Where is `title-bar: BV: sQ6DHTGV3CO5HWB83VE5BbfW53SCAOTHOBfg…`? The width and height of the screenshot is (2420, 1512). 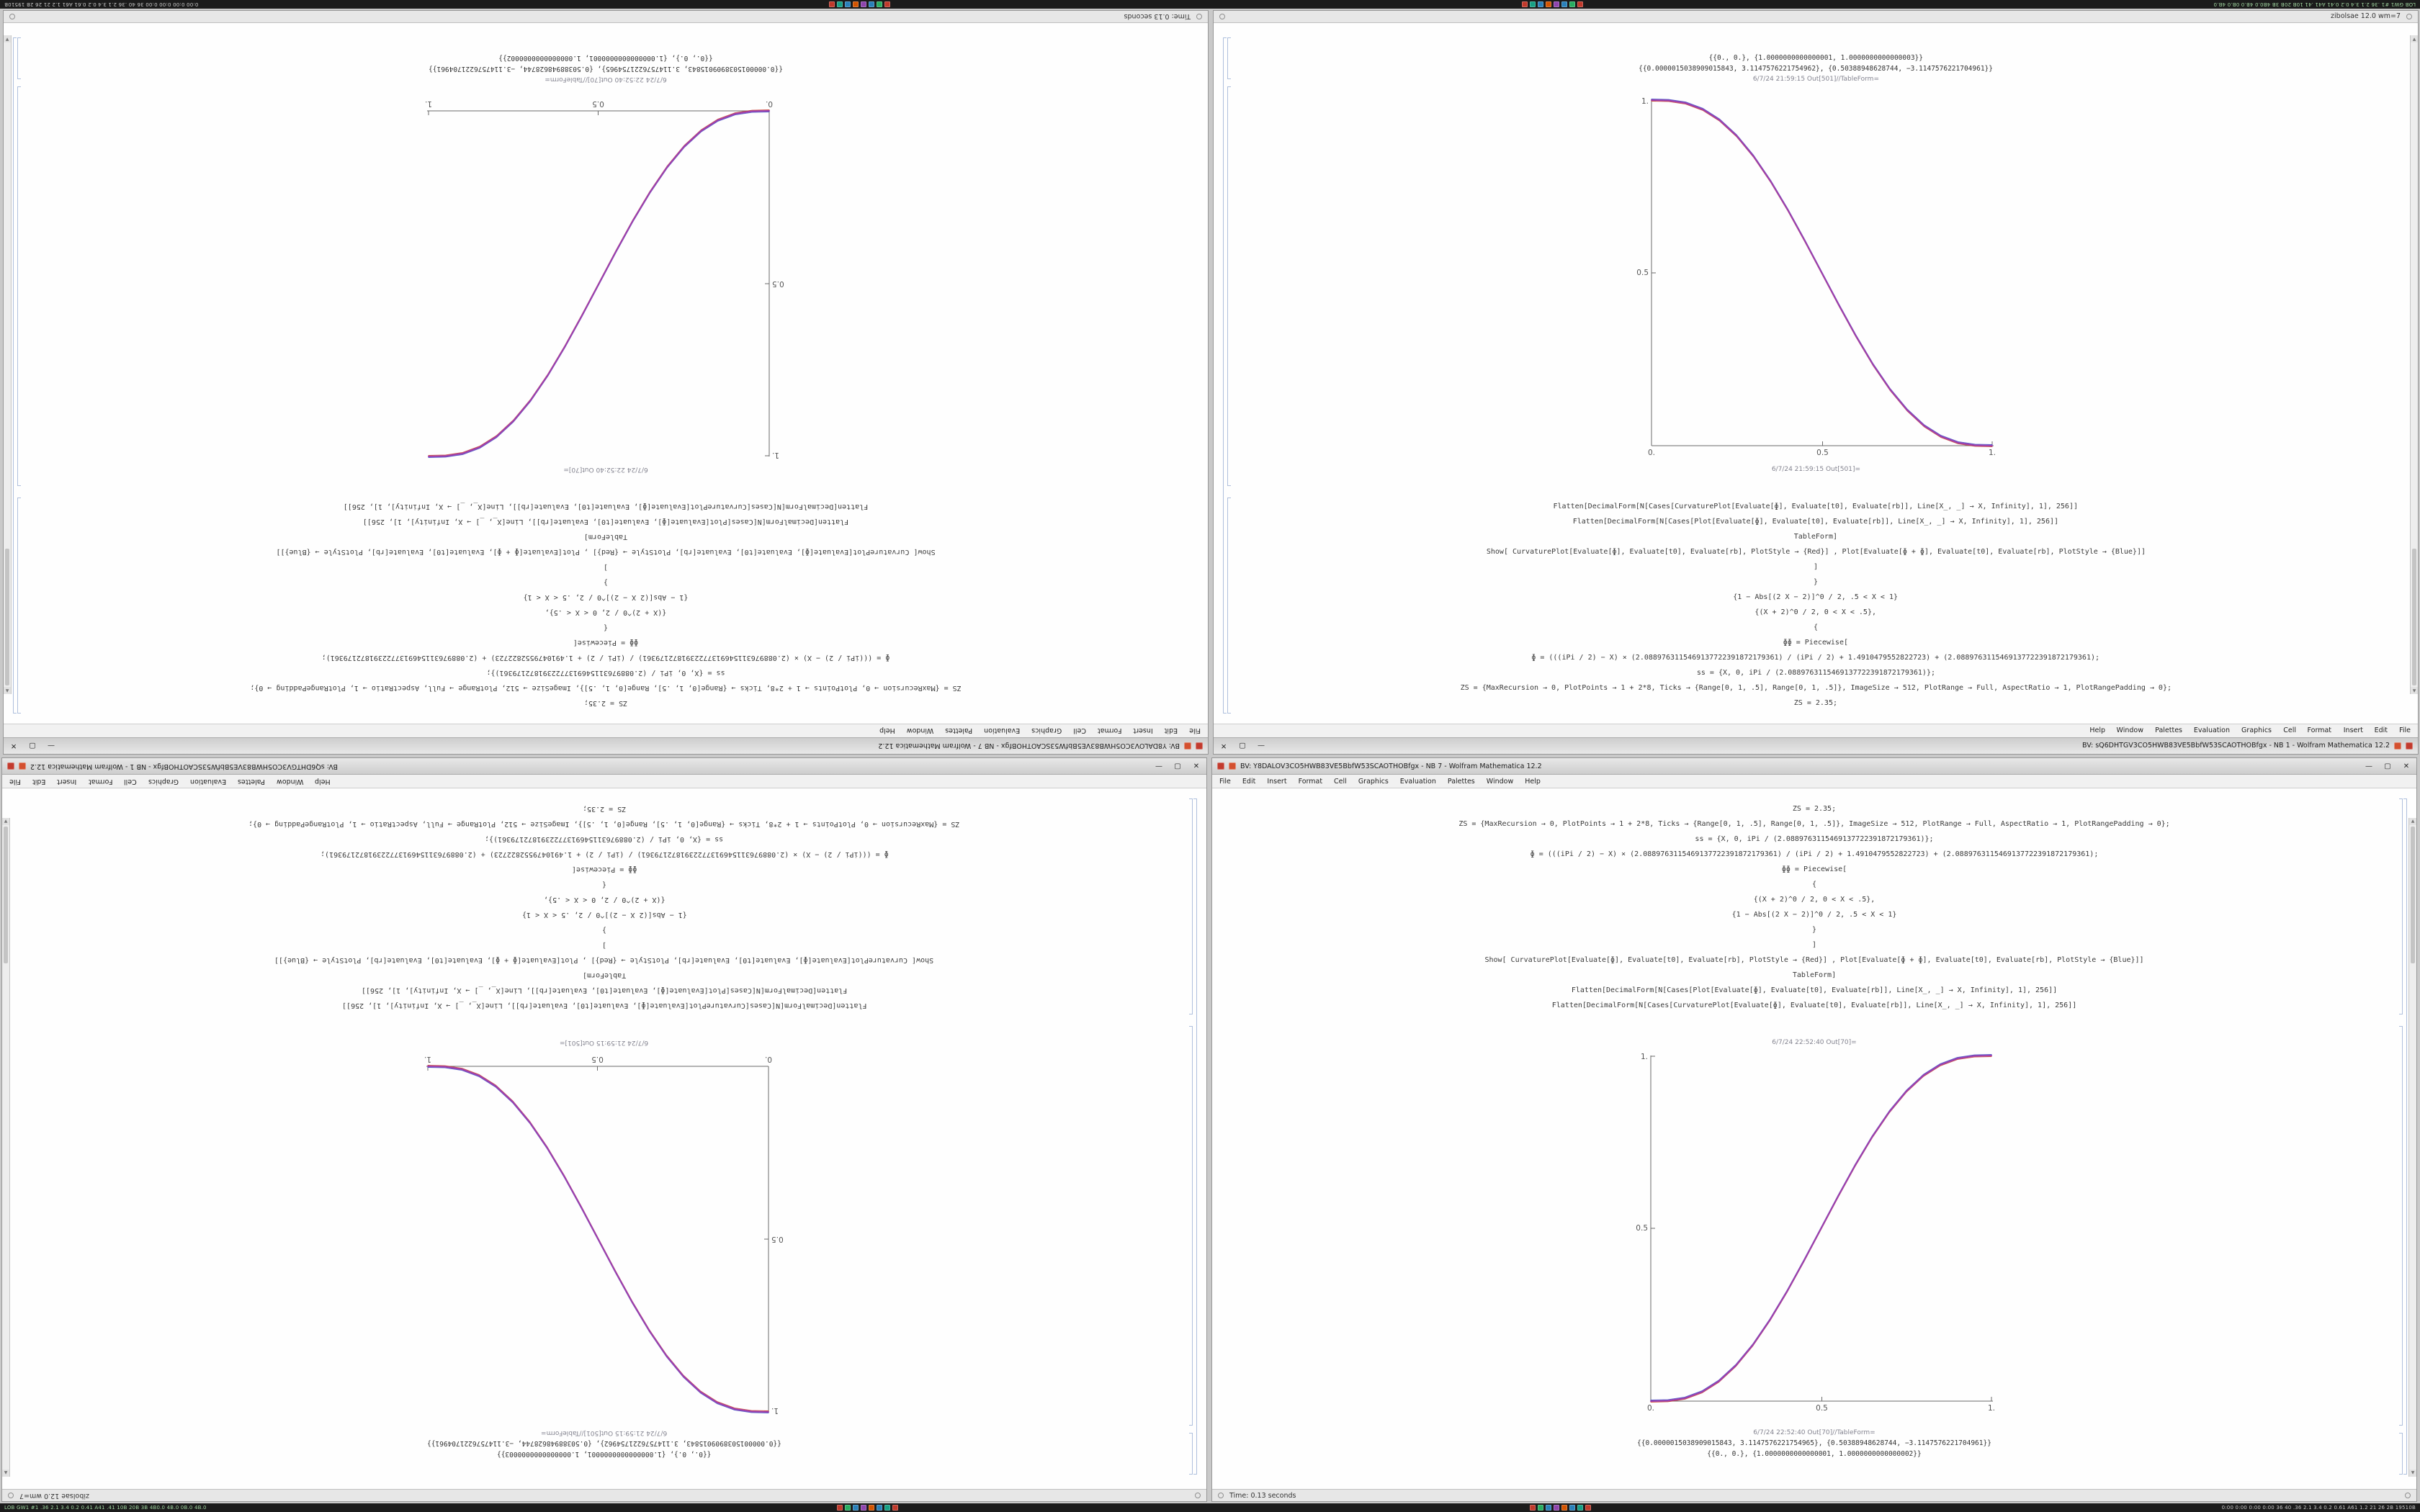
title-bar: BV: sQ6DHTGV3CO5HWB83VE5BbfW53SCAOTHOBfg… is located at coordinates (604, 766).